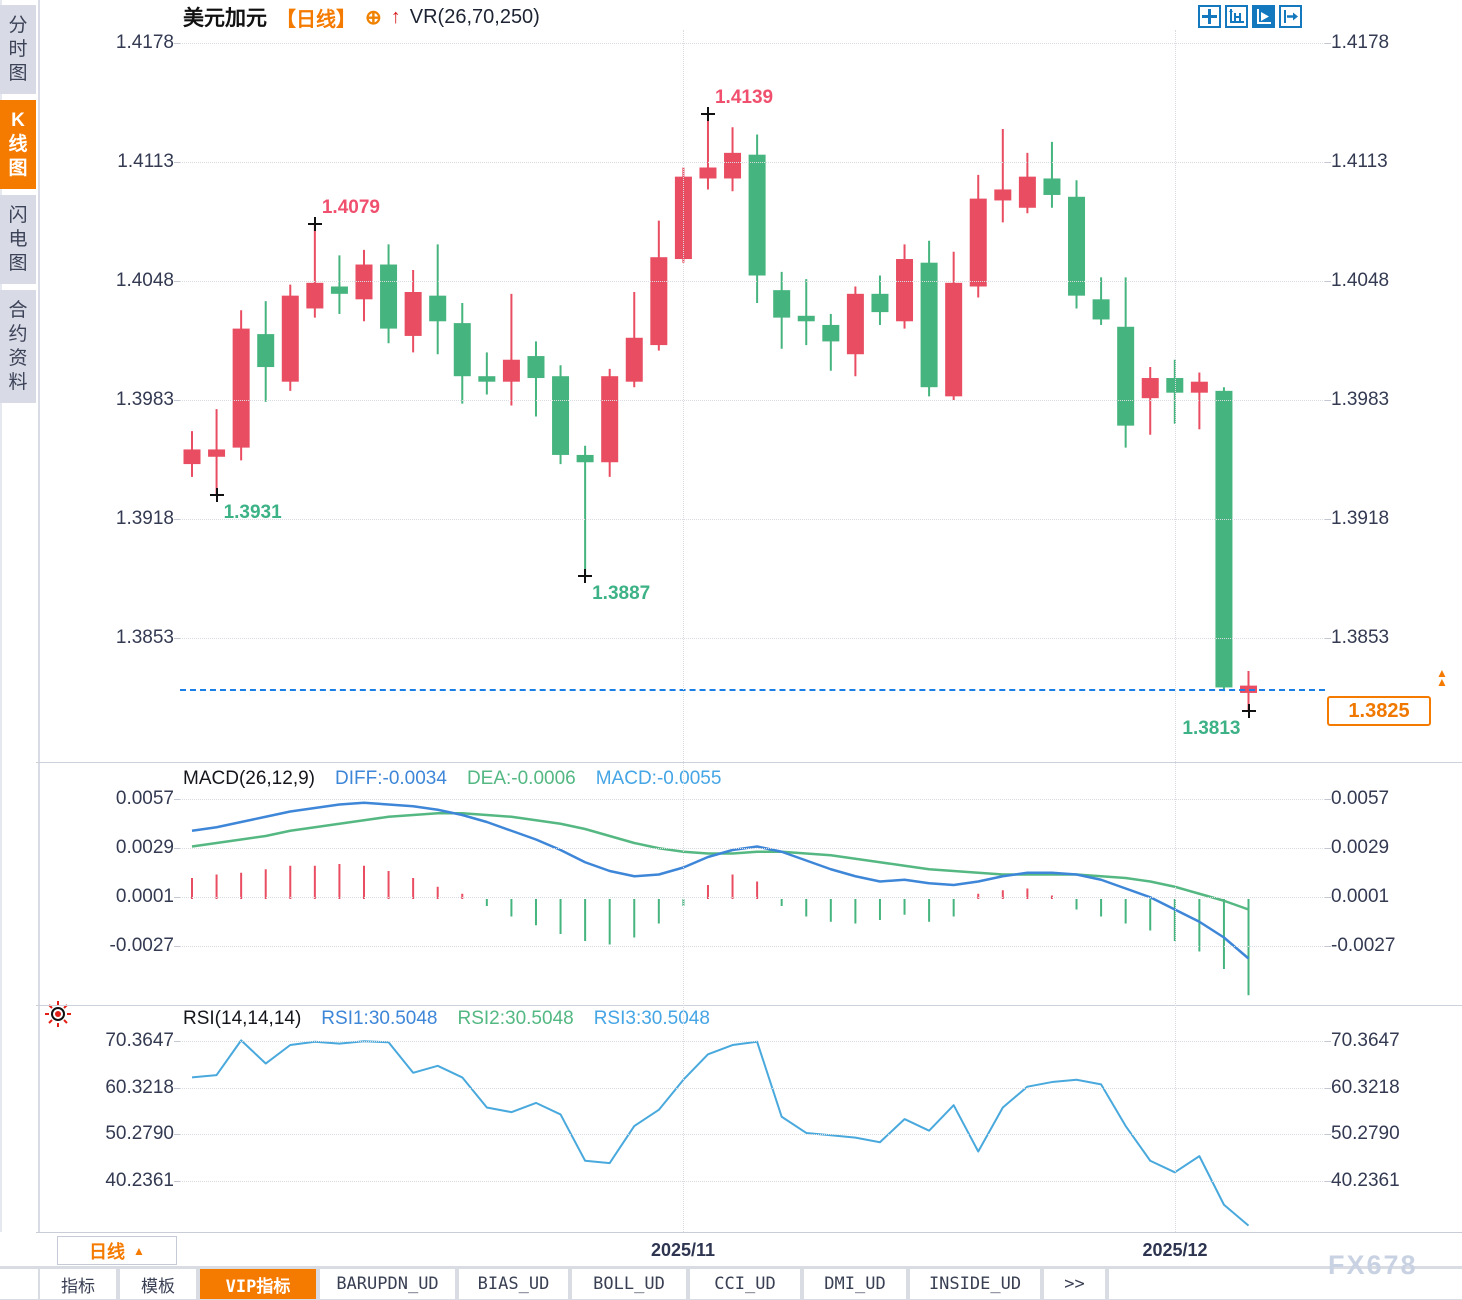 The image size is (1462, 1300). I want to click on sidebar-item-3: 闪电图, so click(18, 239).